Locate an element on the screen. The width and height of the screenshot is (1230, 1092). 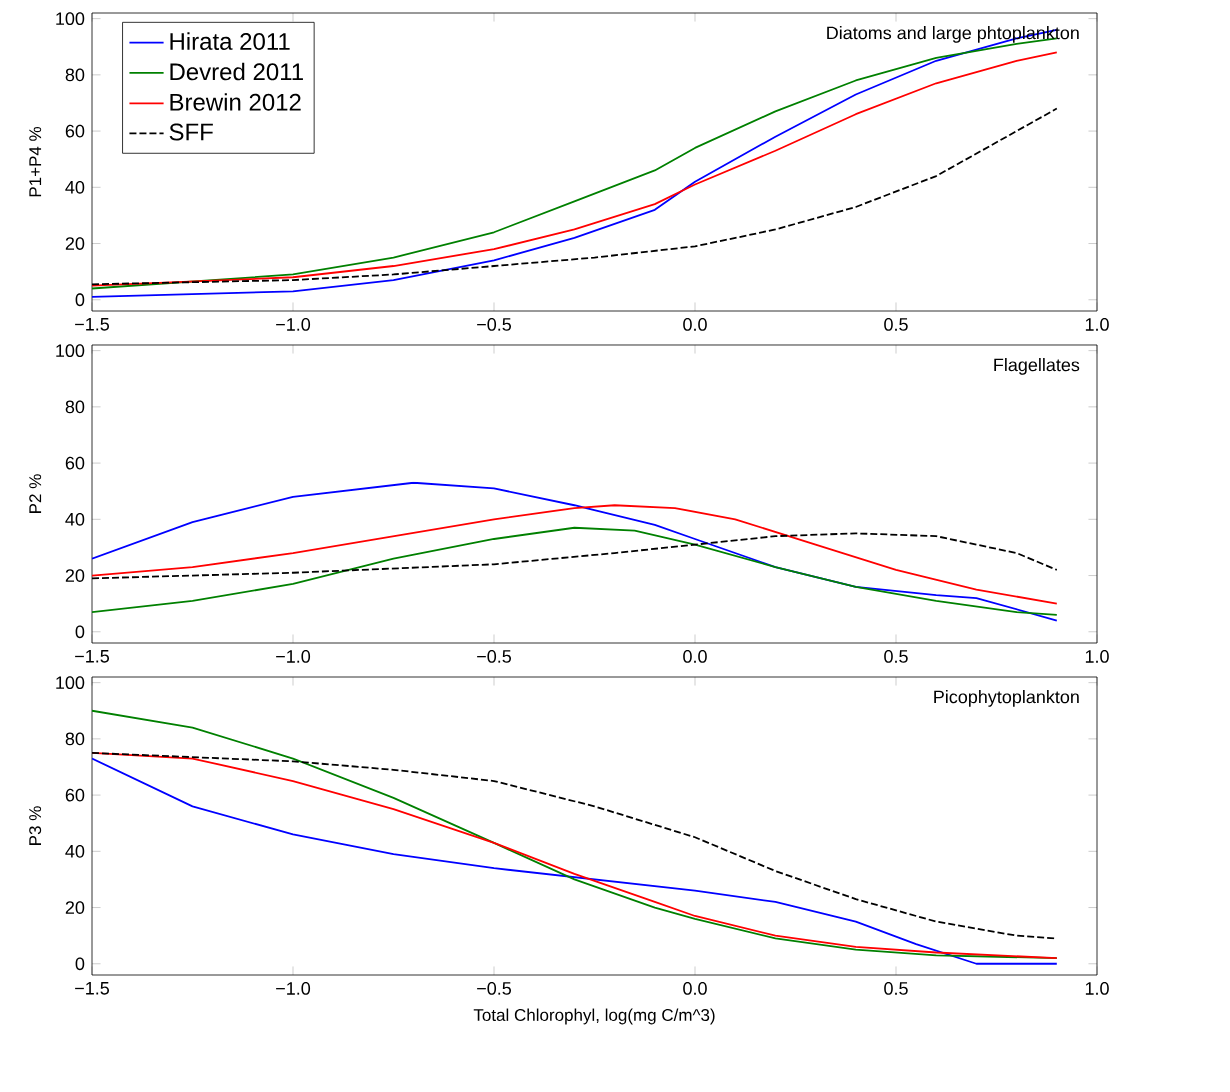
y-axis-title: P1+P4 % is located at coordinates (35, 161).